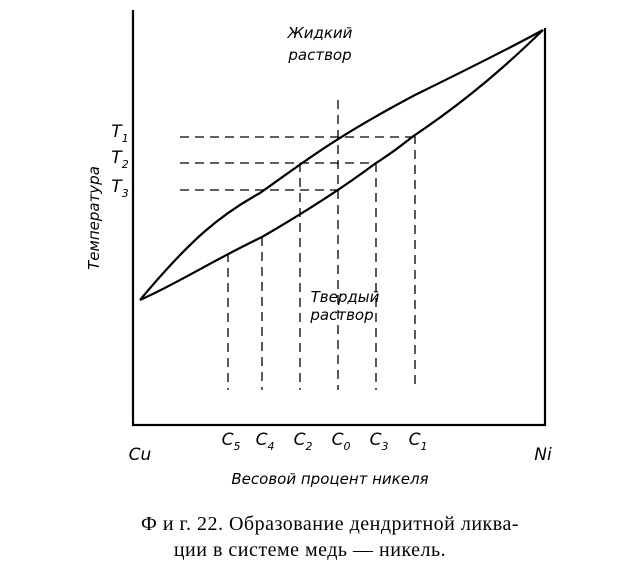  What do you see at coordinates (341, 315) in the screenshot?
I see `solid-label: раствор` at bounding box center [341, 315].